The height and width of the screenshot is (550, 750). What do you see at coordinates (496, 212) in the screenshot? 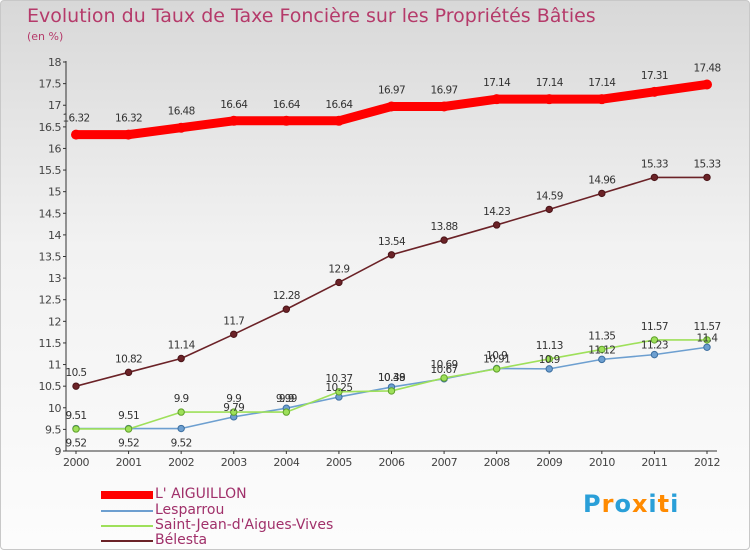
I see `data-label: 14.23` at bounding box center [496, 212].